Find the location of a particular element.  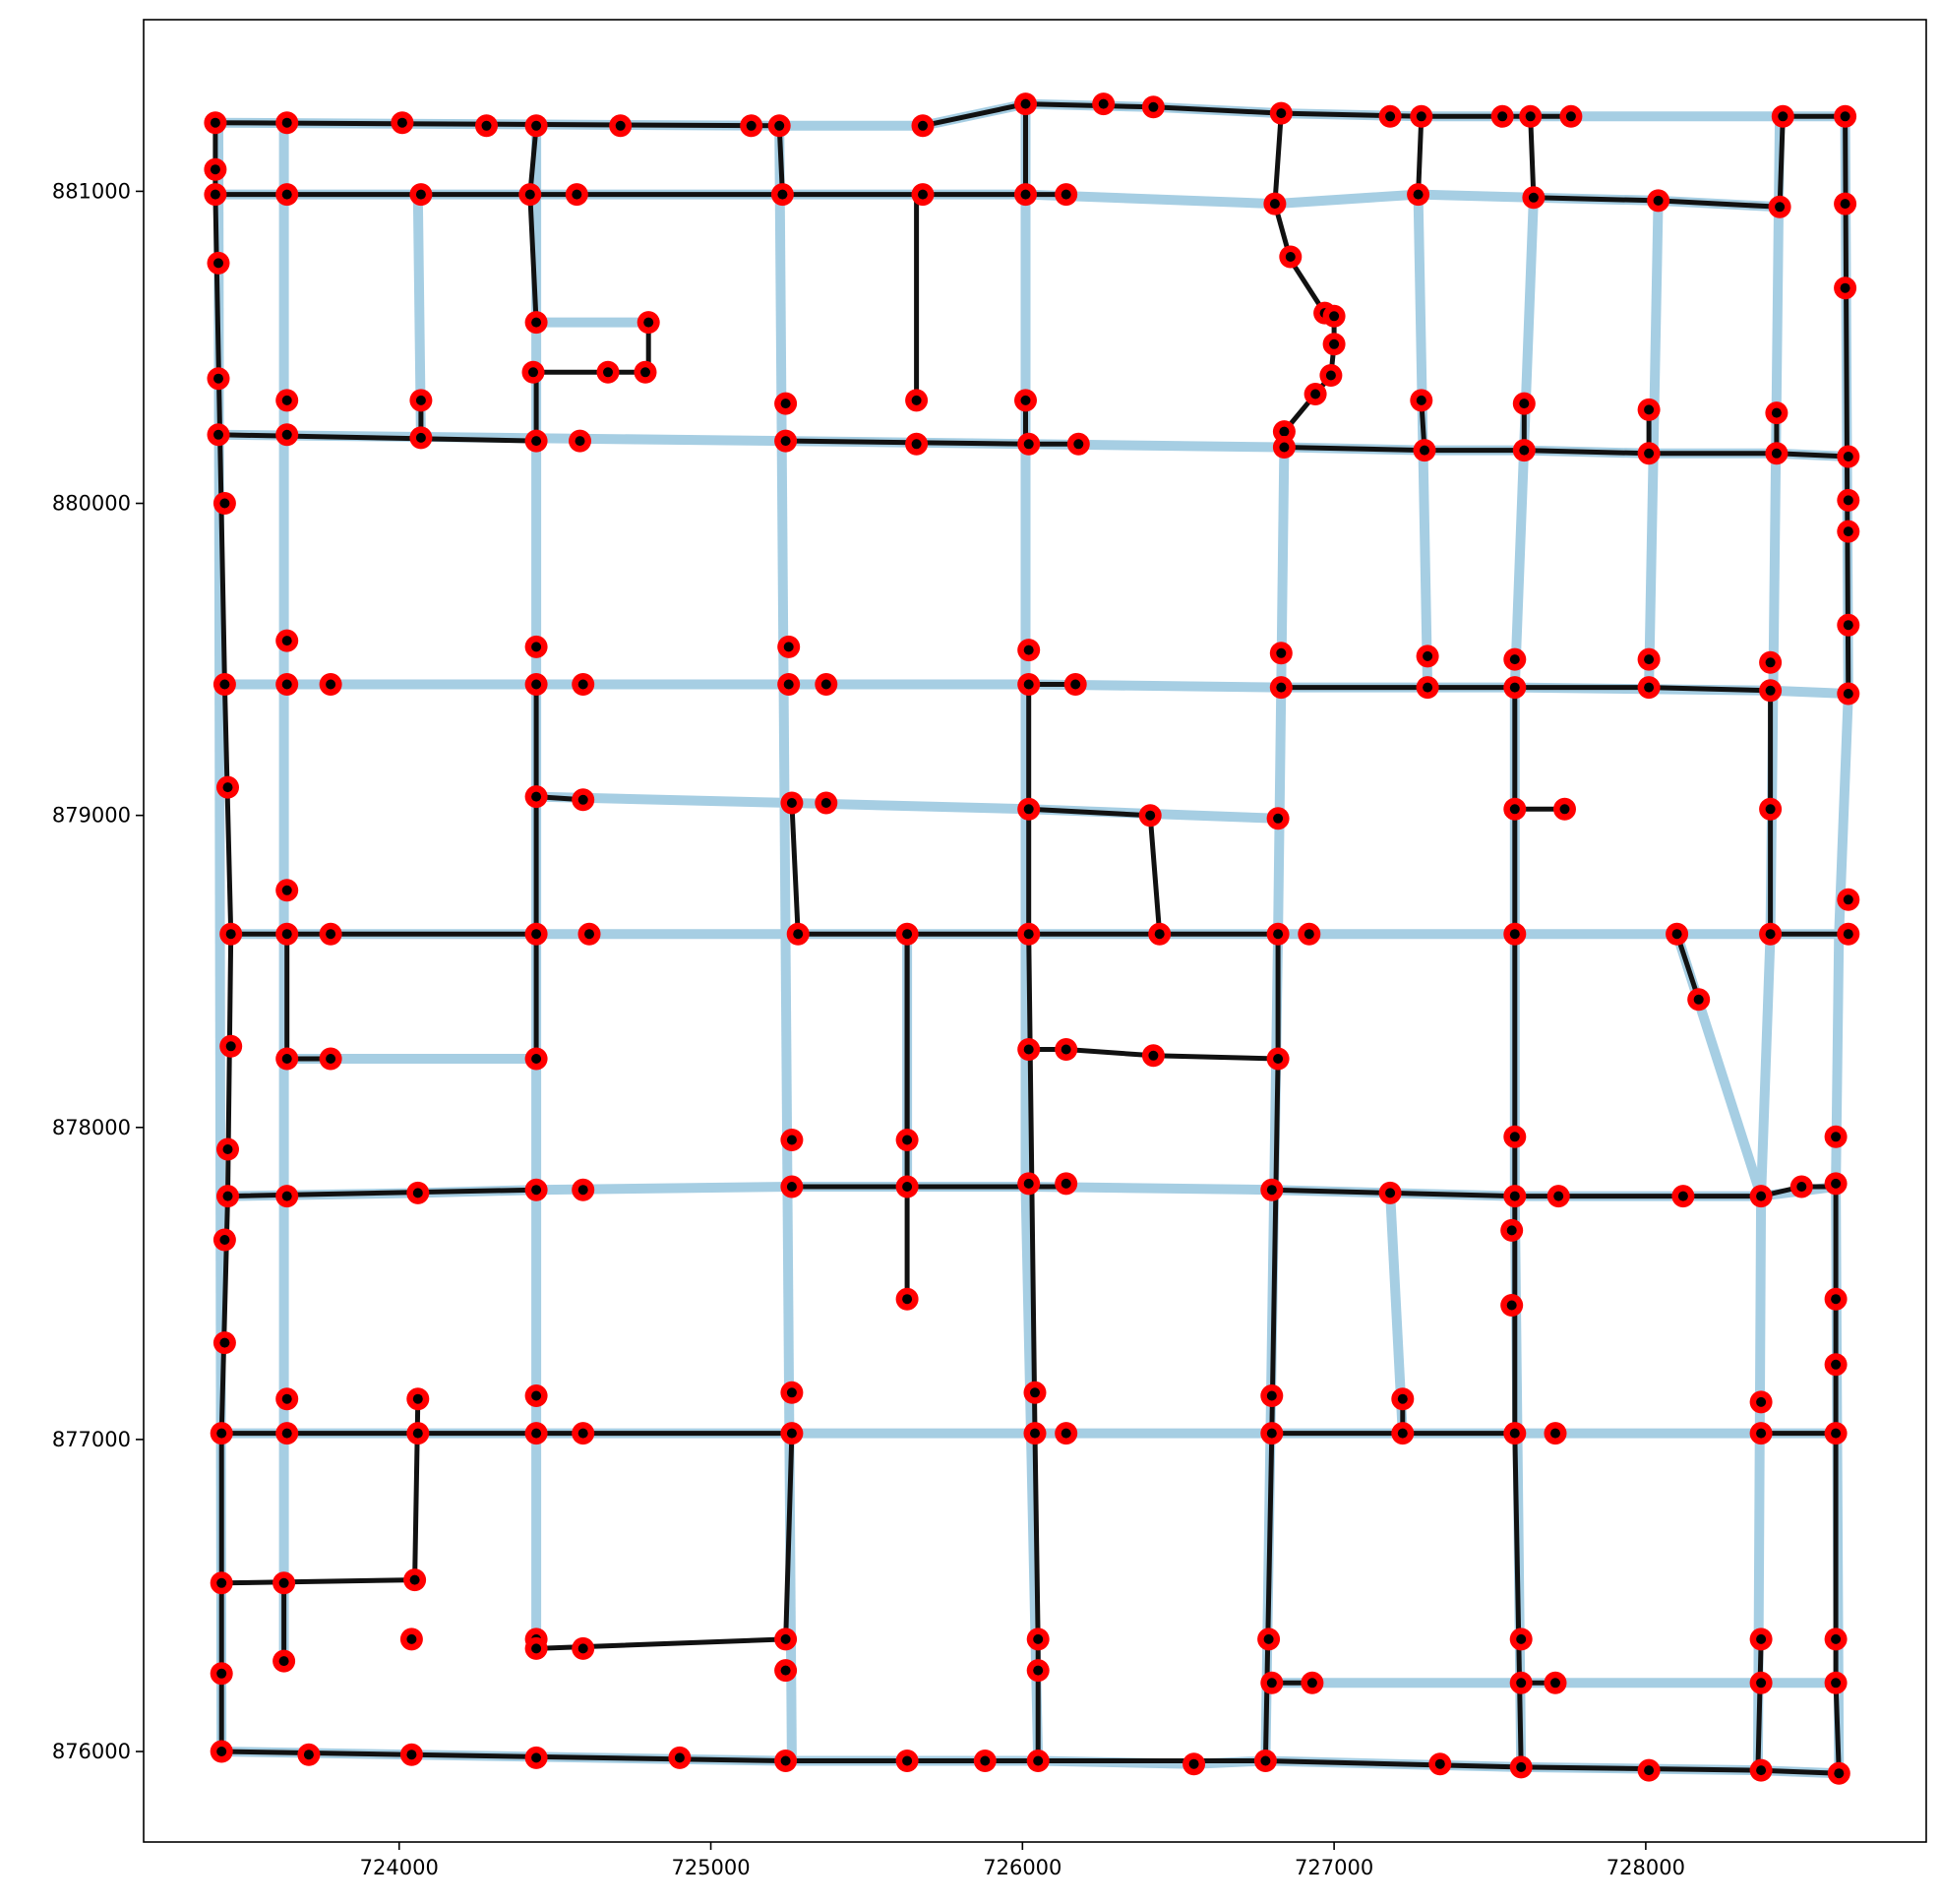

x-tick-label: 727000 is located at coordinates (1334, 1867).